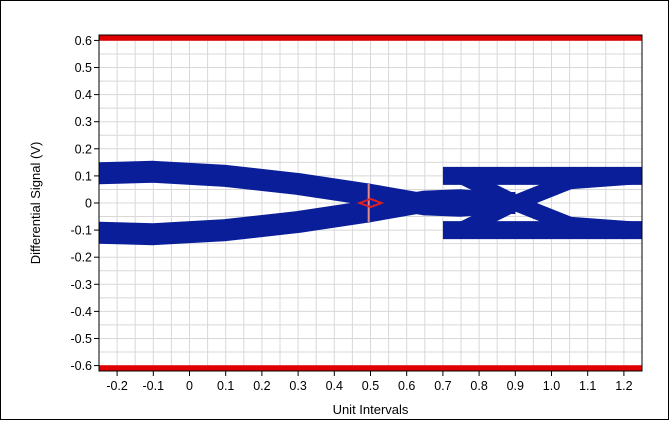 This screenshot has width=669, height=421. Describe the element at coordinates (371, 409) in the screenshot. I see `x-axis-label: Unit Intervals` at that location.